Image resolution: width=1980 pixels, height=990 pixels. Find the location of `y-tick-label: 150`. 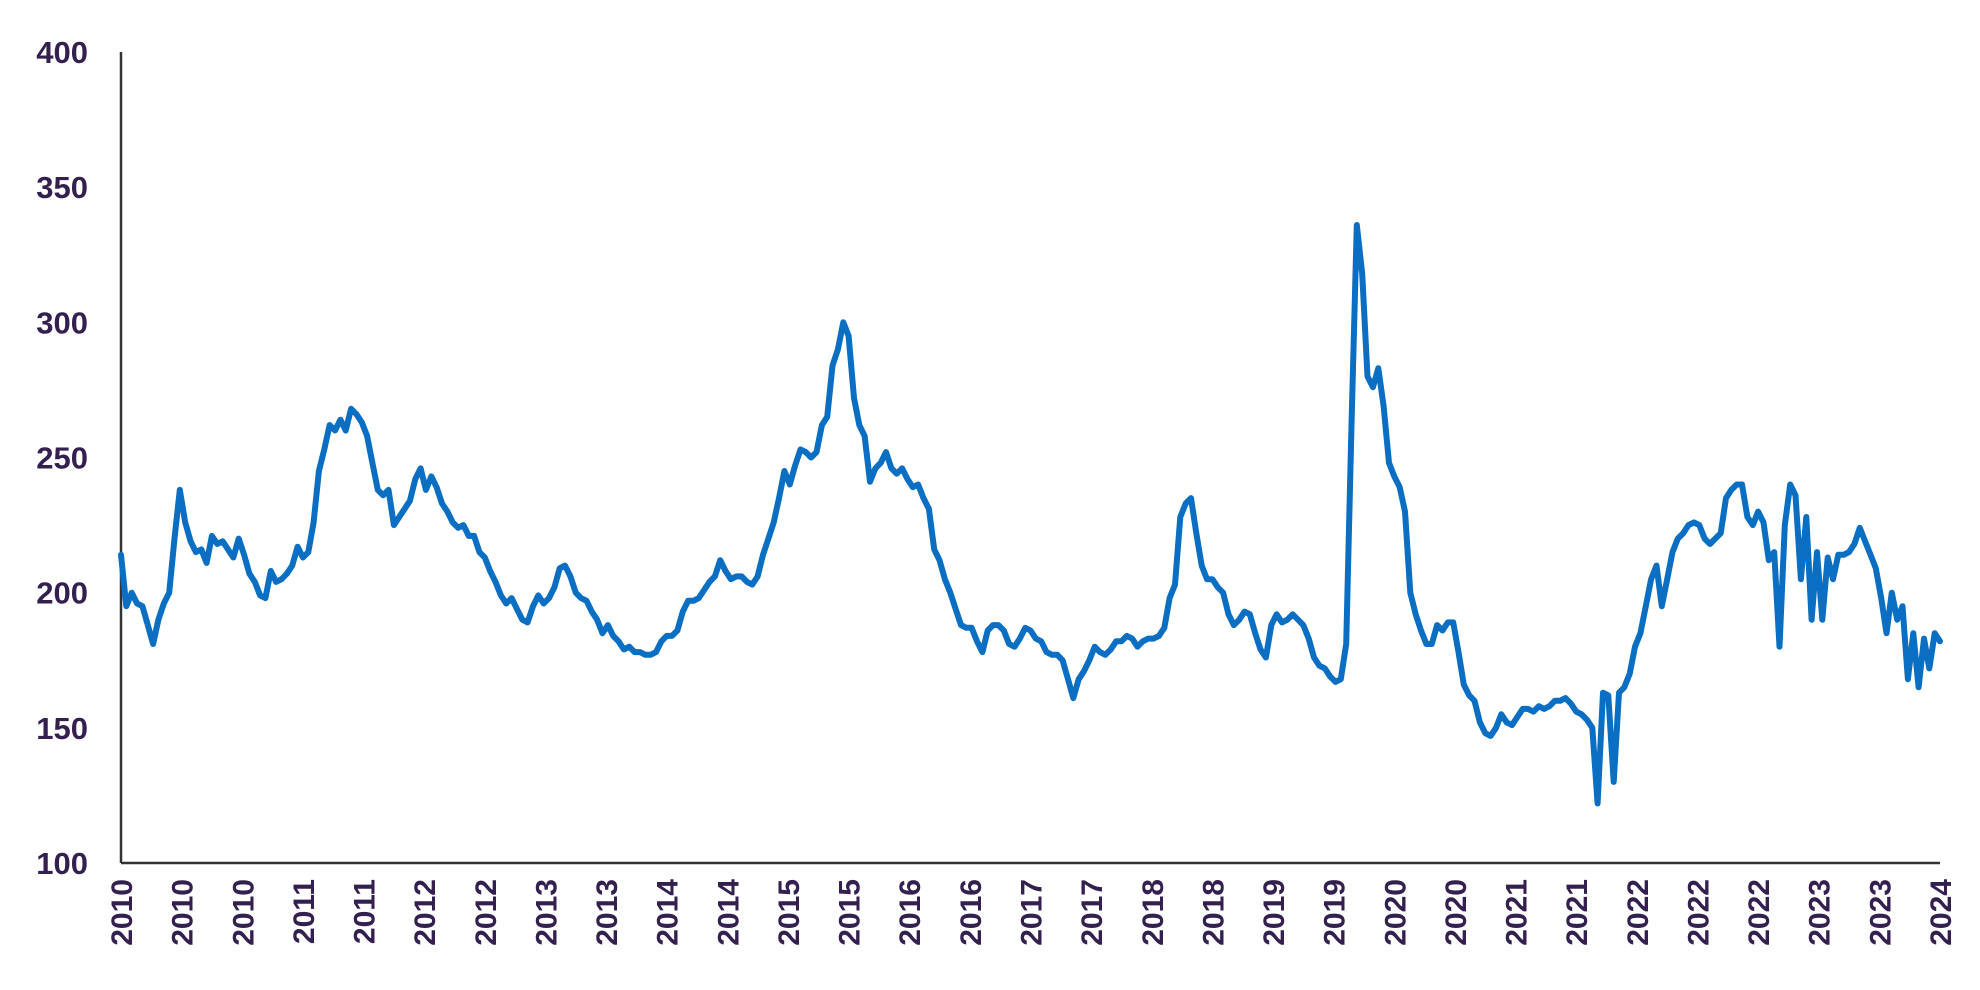

y-tick-label: 150 is located at coordinates (62, 728).